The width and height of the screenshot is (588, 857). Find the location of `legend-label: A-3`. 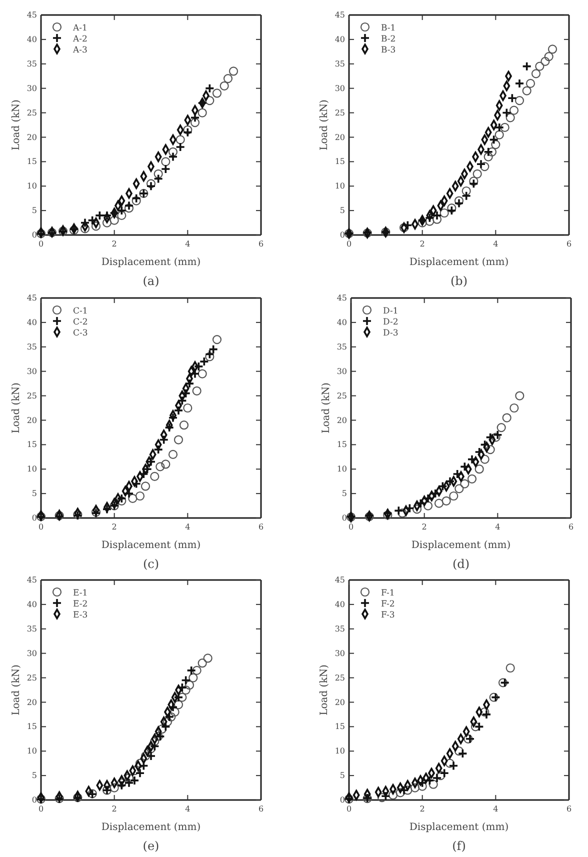

legend-label: A-3 is located at coordinates (80, 51).